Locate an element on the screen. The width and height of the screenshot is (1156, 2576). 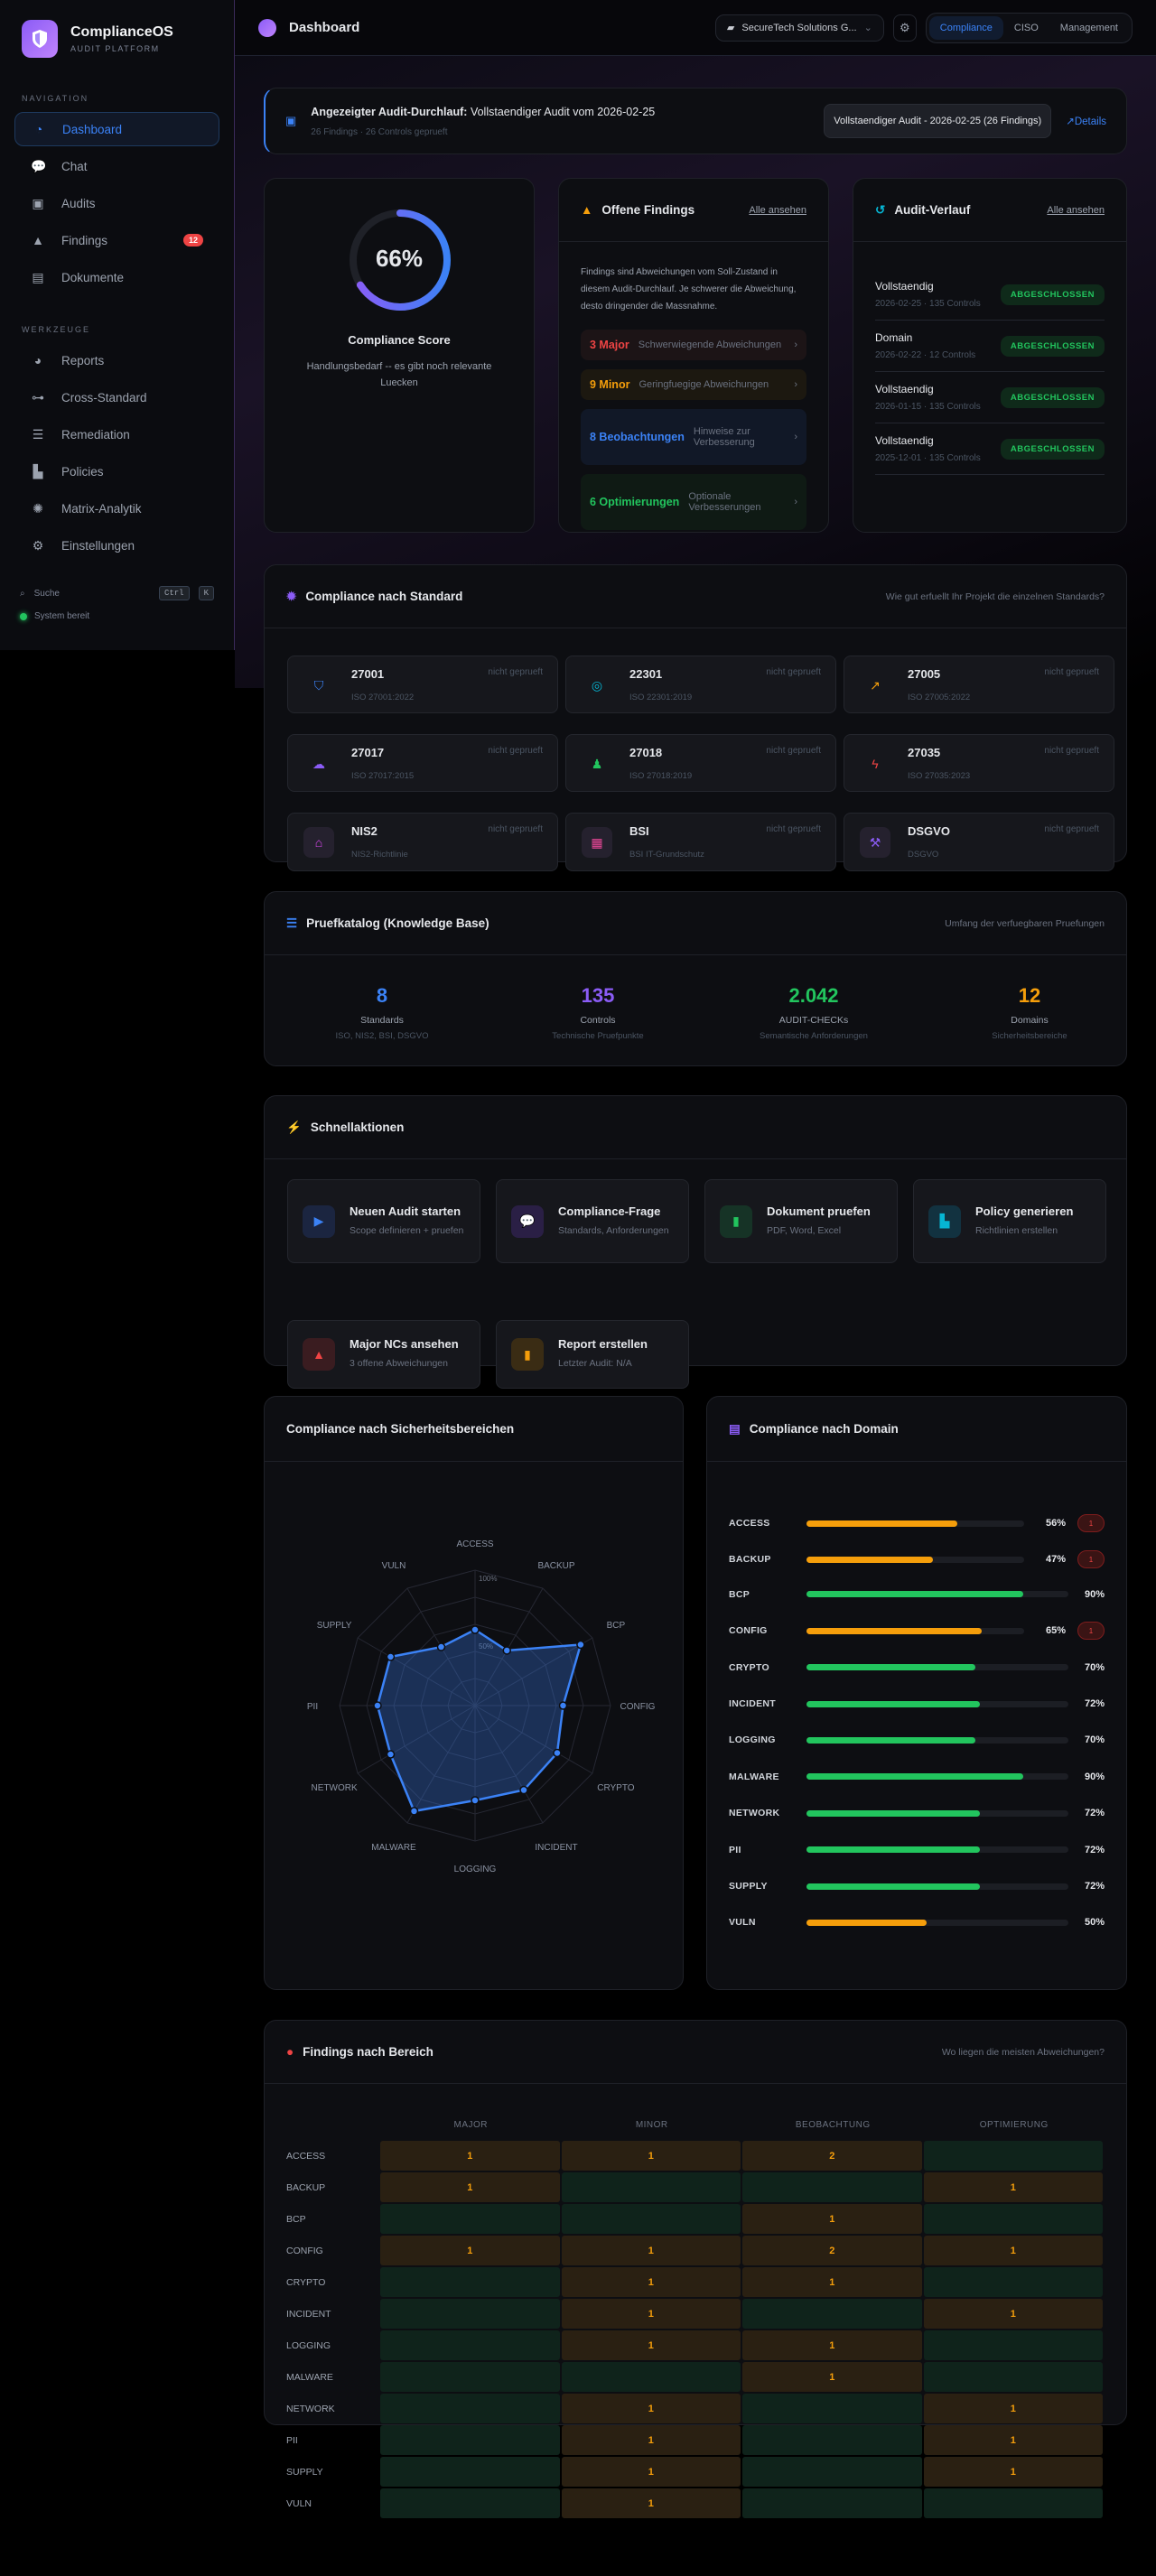
sidebar-item-remediation: ☰ Remediation is located at coordinates (116, 434).